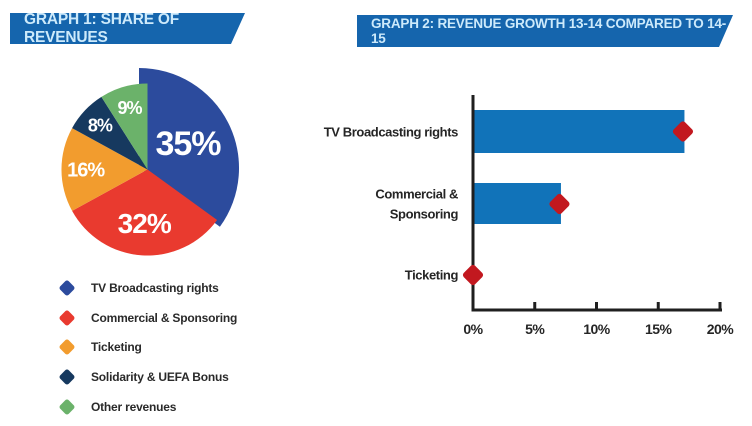 The height and width of the screenshot is (426, 752). I want to click on marker-diamond-ticketing, so click(473, 275).